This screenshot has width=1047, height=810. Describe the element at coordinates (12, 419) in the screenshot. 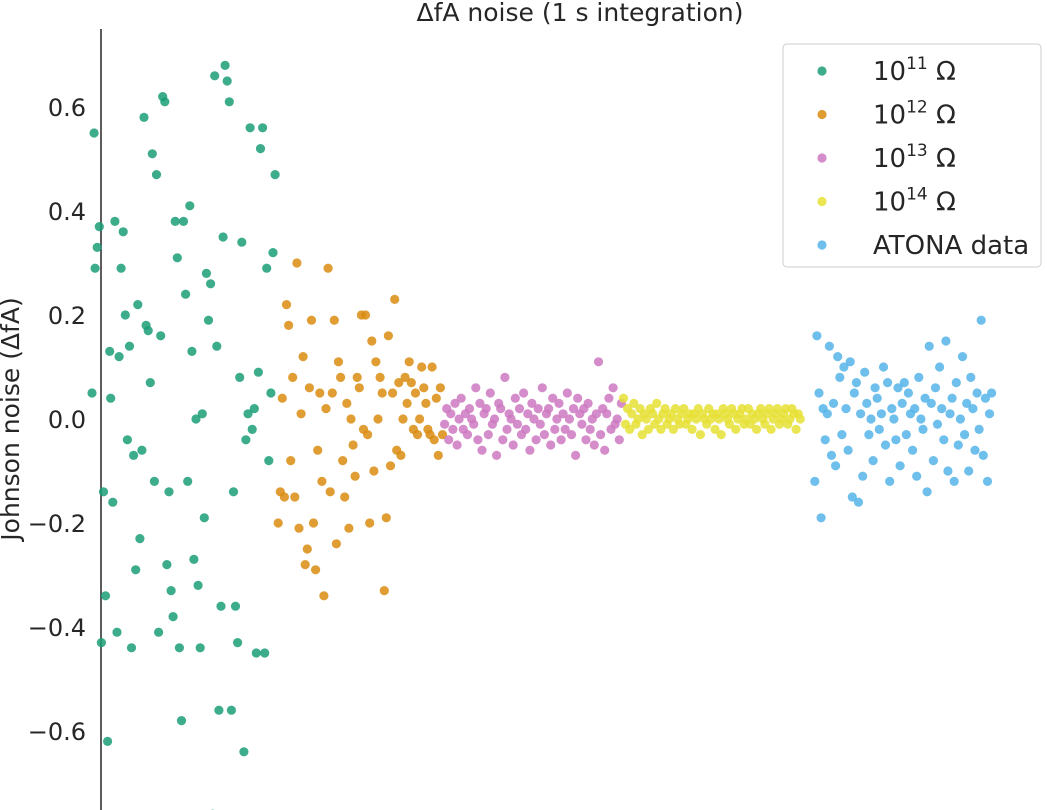

I see `y-axis-label: Johnson noise (ΔfA)` at that location.